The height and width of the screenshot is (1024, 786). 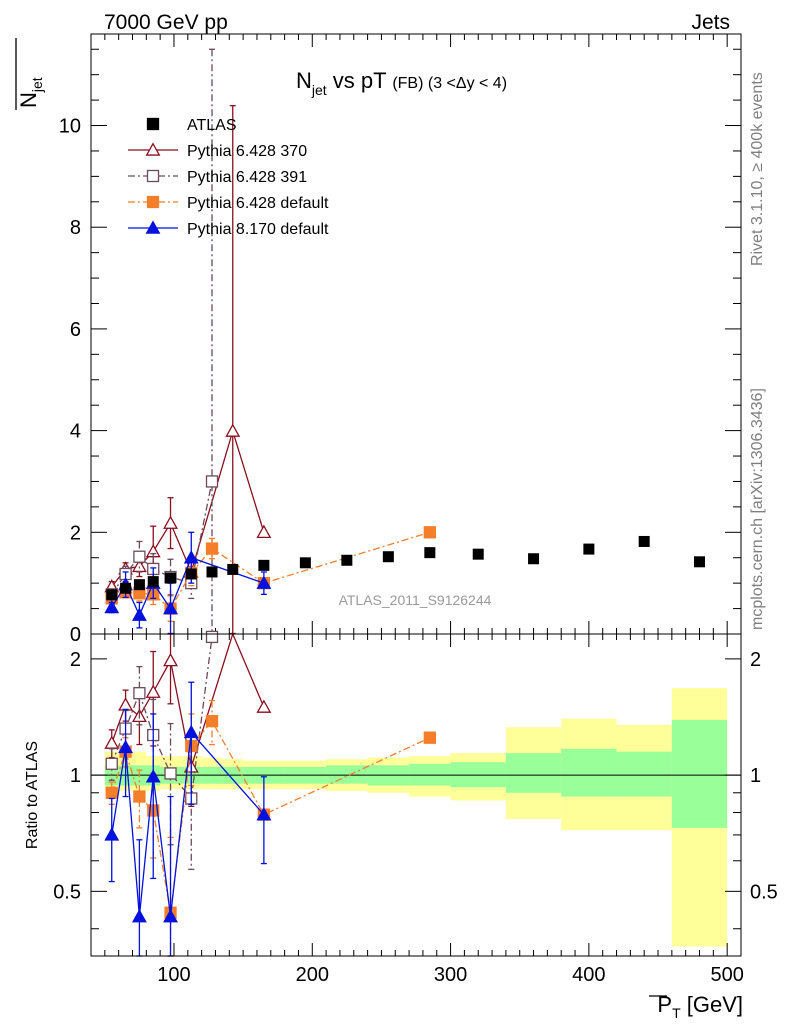 What do you see at coordinates (360, 80) in the screenshot?
I see `title-rest: vs pT` at bounding box center [360, 80].